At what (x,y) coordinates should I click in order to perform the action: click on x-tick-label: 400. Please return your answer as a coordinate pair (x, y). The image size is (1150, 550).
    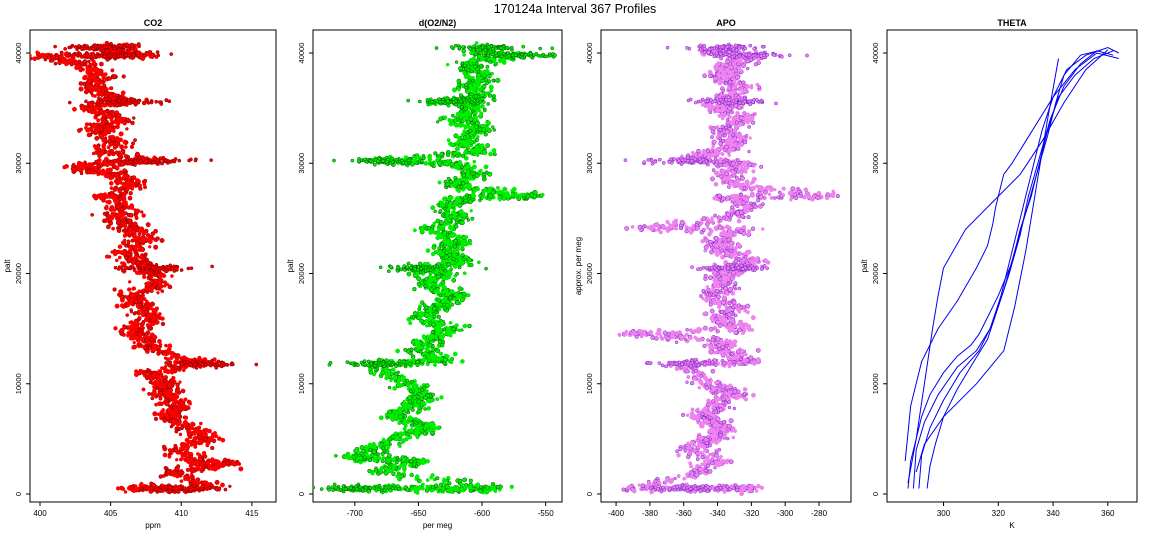
    Looking at the image, I should click on (40, 513).